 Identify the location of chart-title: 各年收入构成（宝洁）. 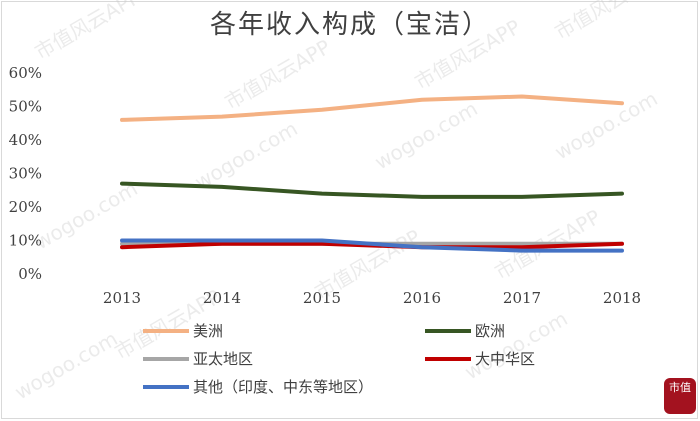
(349, 25).